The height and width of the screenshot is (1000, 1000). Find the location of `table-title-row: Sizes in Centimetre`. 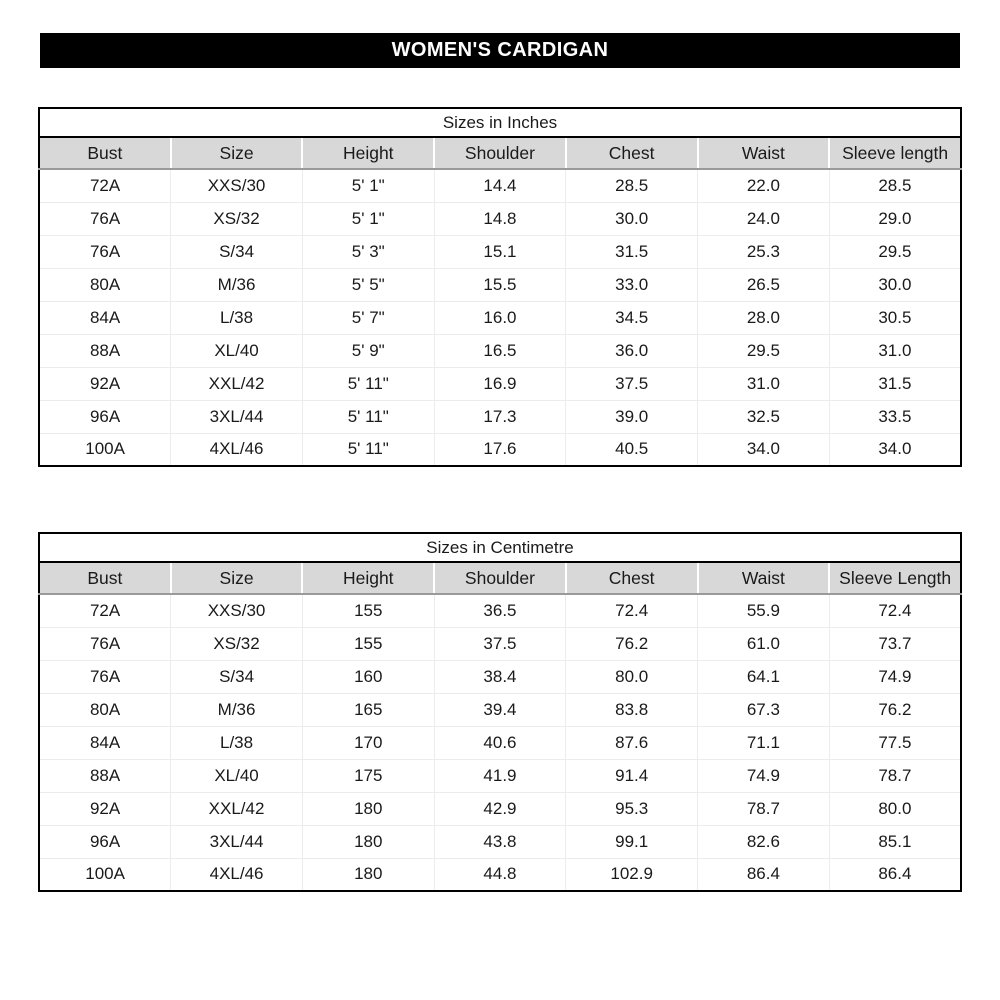

table-title-row: Sizes in Centimetre is located at coordinates (500, 548).